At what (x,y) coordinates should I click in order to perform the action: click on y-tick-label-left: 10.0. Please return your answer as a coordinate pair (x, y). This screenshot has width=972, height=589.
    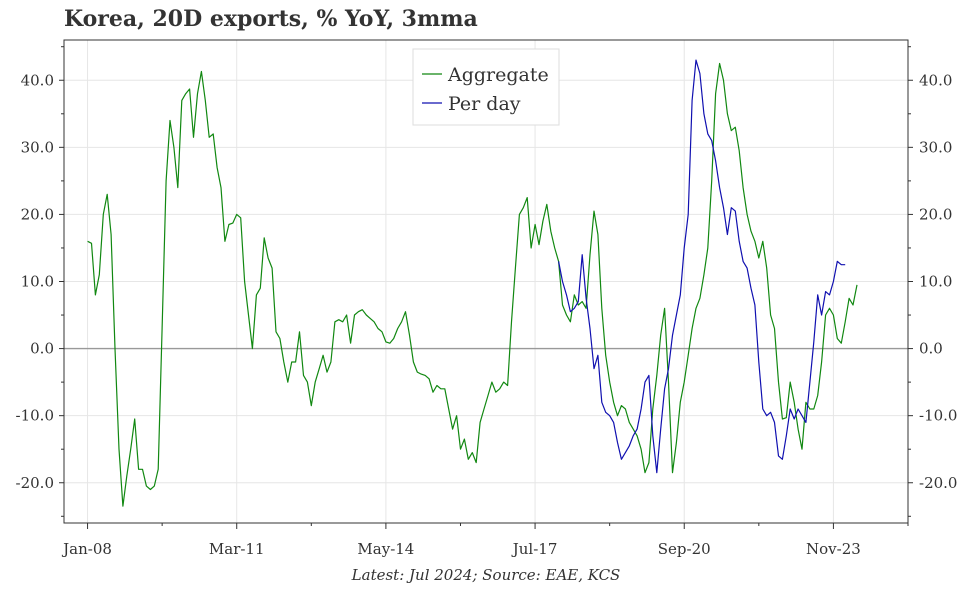
    Looking at the image, I should click on (37, 282).